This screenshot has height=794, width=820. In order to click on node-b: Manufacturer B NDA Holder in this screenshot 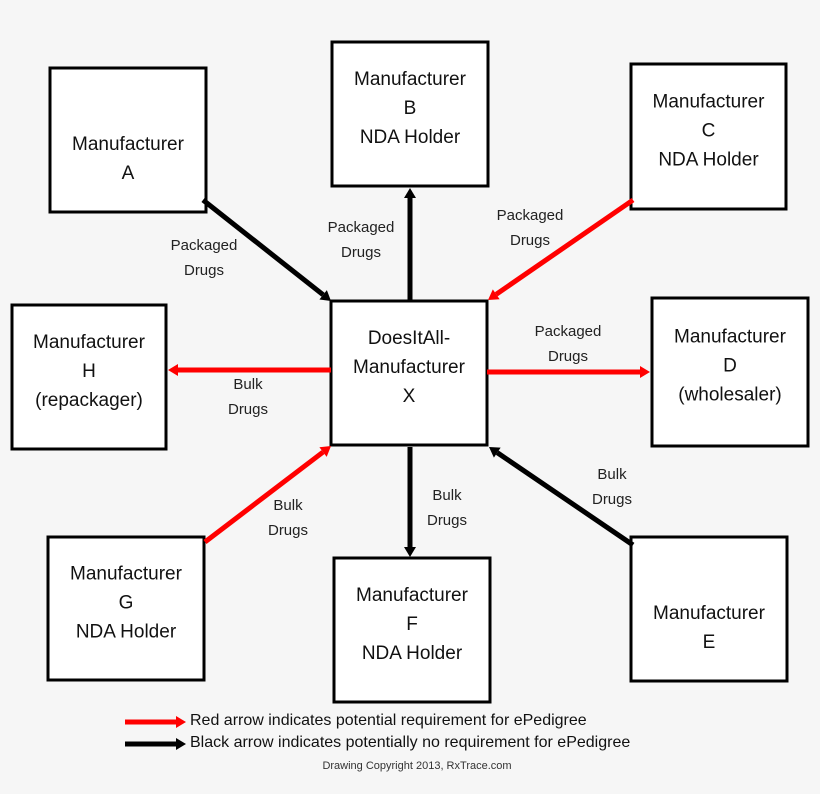, I will do `click(410, 114)`.